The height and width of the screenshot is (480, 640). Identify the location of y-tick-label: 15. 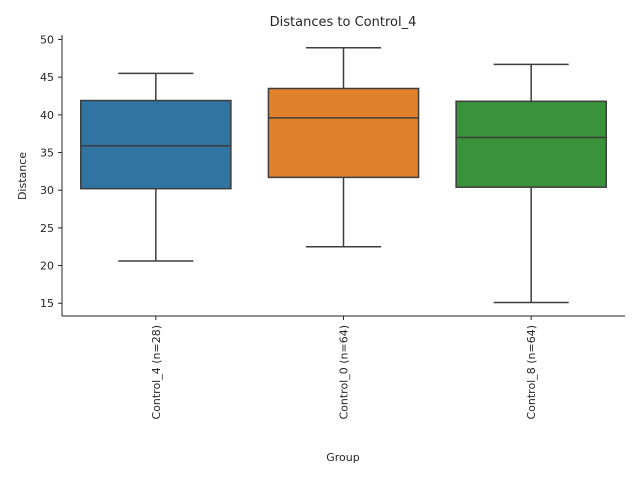
(47, 303).